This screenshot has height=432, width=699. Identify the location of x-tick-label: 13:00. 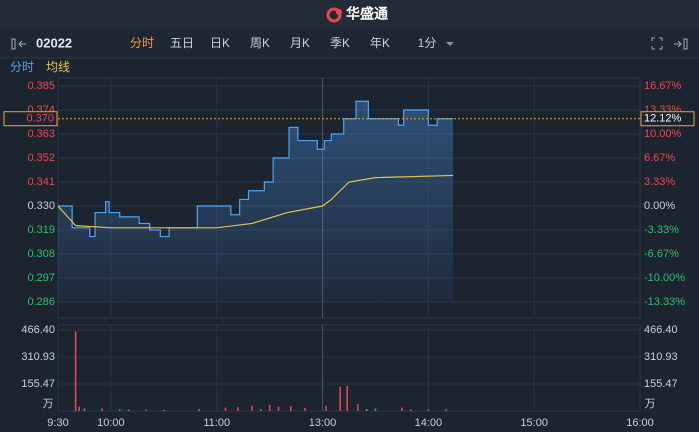
(323, 423).